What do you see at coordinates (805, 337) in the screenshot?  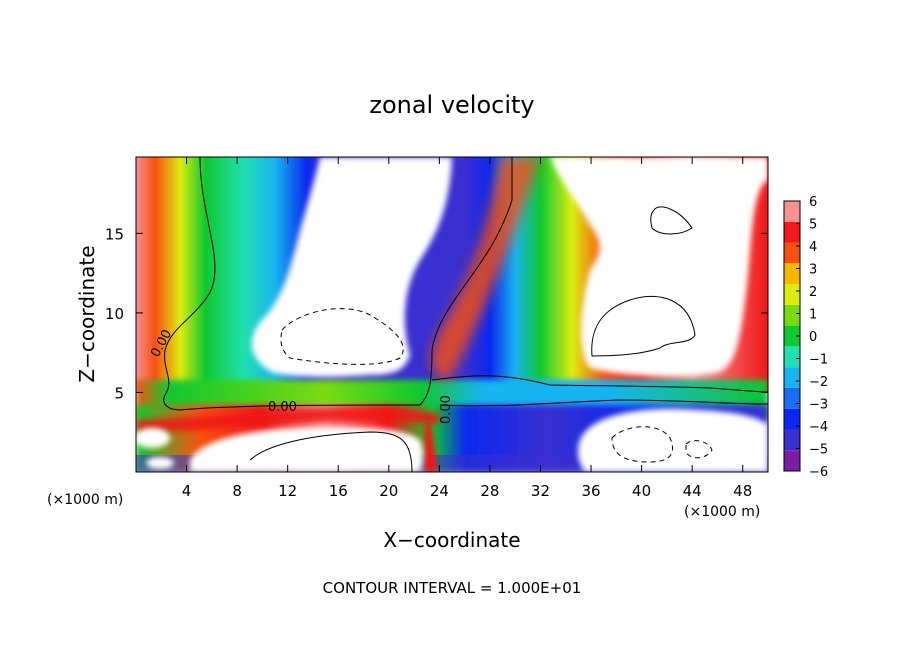 I see `colorbar: −6 −5 −4 −3 −2 −1 0 1 2 3 4 5 6` at bounding box center [805, 337].